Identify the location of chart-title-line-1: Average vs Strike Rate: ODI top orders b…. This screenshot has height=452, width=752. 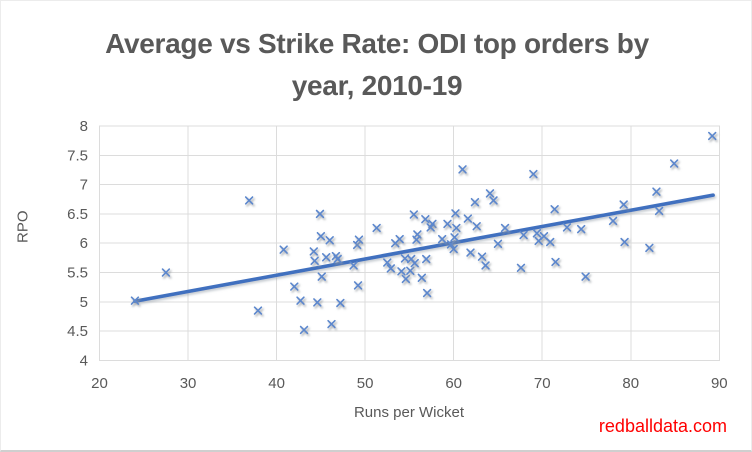
(377, 43).